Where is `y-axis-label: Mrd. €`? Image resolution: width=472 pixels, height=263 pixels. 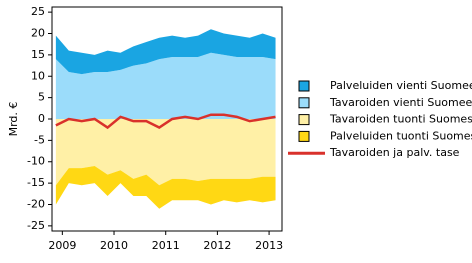 y-axis-label: Mrd. € is located at coordinates (13, 119).